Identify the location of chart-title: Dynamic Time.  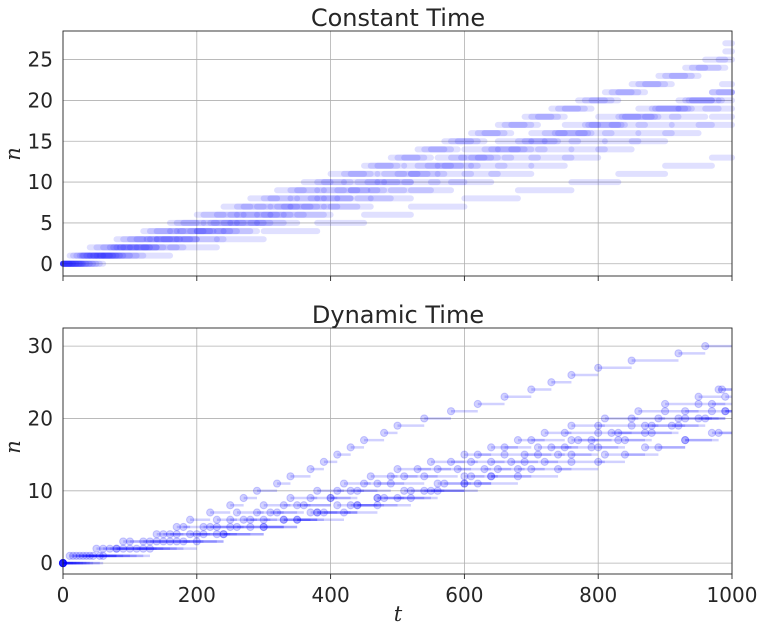
(398, 315).